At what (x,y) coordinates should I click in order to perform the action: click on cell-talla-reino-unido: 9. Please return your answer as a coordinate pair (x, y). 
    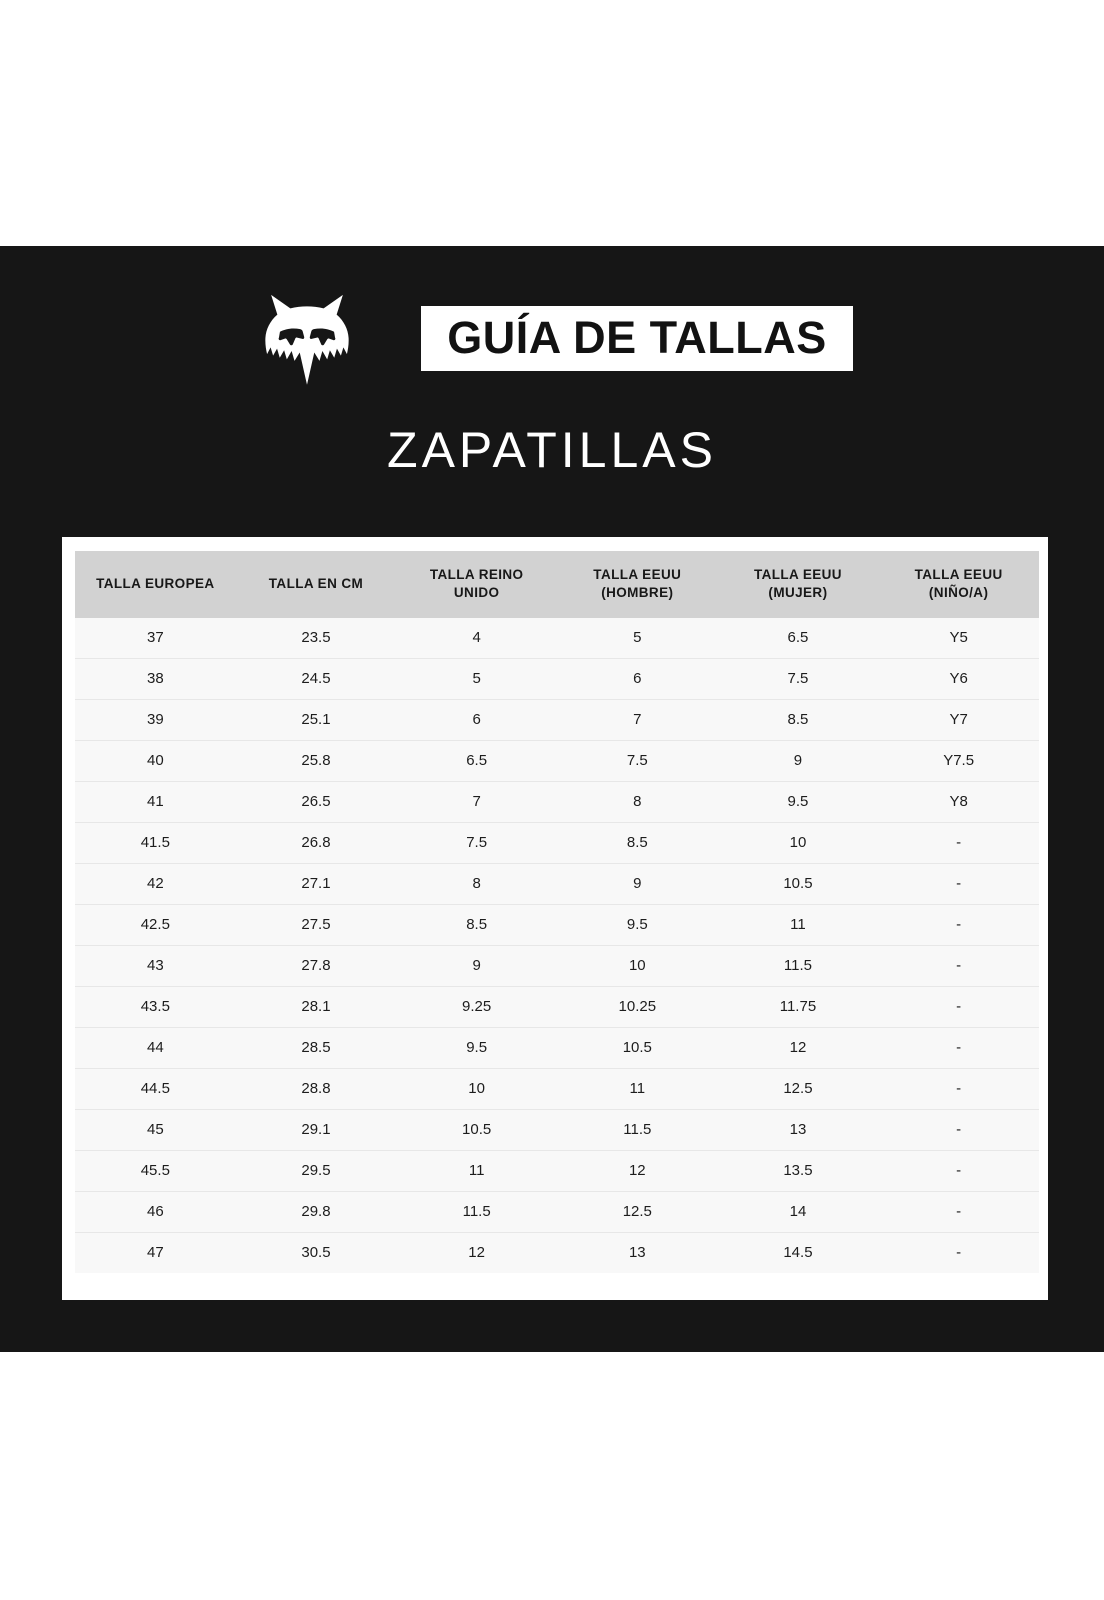
    Looking at the image, I should click on (476, 965).